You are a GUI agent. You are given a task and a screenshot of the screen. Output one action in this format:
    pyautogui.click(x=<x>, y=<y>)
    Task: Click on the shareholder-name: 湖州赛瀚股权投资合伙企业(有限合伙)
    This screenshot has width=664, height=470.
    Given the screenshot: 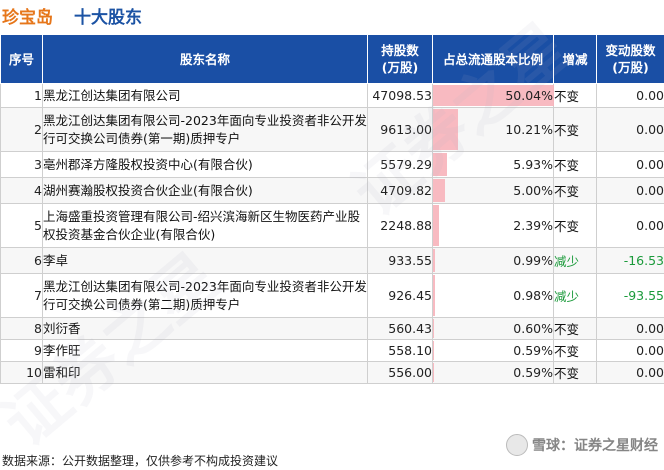 What is the action you would take?
    pyautogui.click(x=205, y=190)
    